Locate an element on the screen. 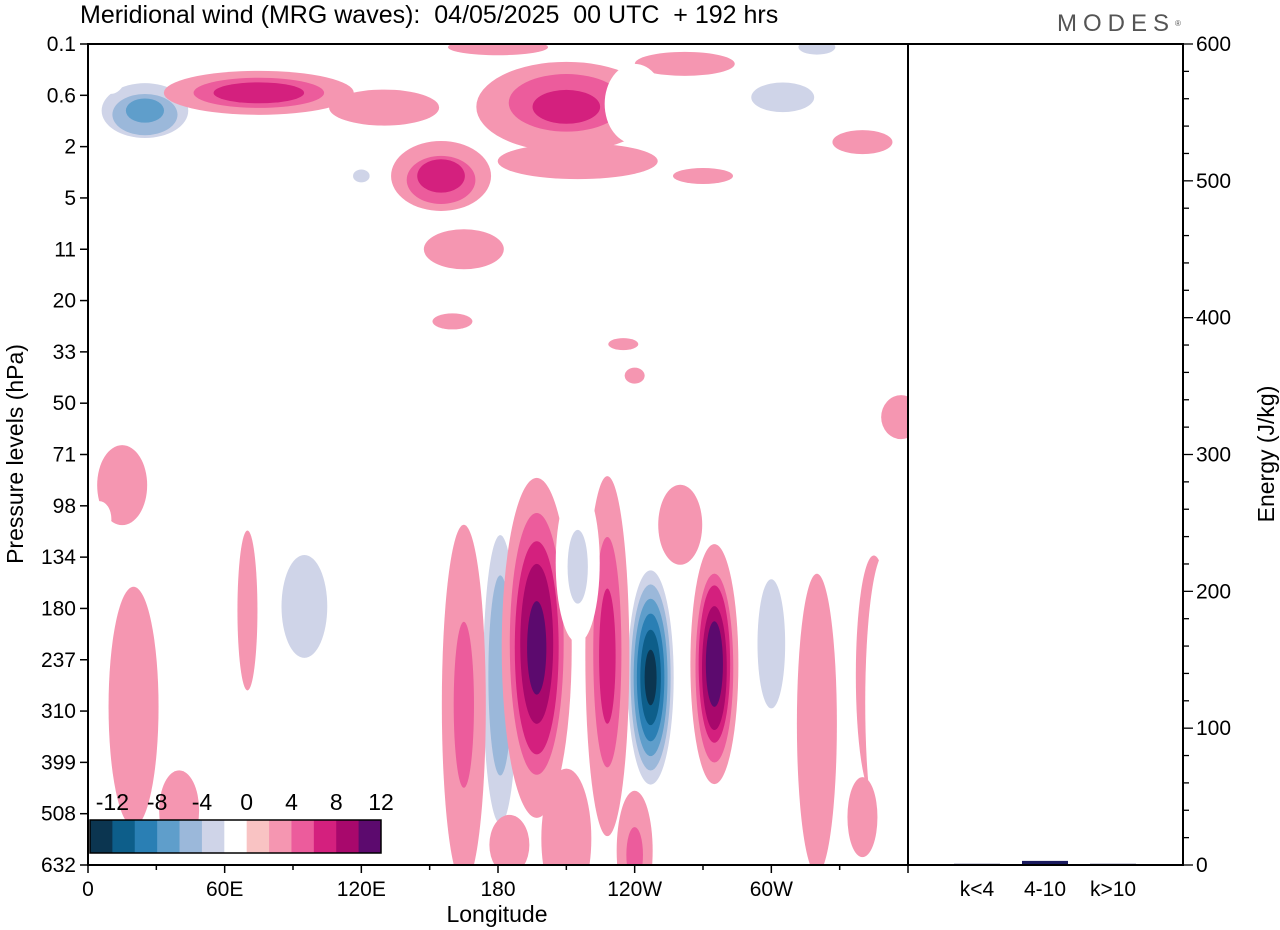 The width and height of the screenshot is (1280, 930). y-tick-label: 180 is located at coordinates (58, 608).